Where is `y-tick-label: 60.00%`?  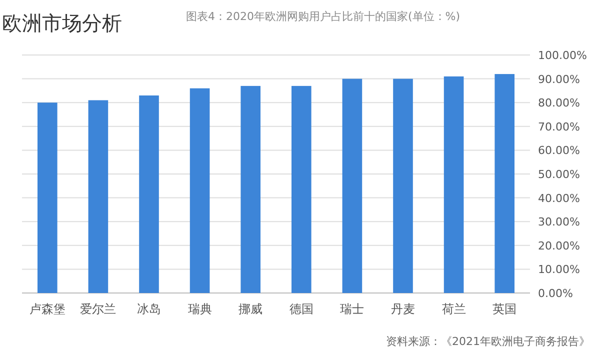
y-tick-label: 60.00% is located at coordinates (559, 151).